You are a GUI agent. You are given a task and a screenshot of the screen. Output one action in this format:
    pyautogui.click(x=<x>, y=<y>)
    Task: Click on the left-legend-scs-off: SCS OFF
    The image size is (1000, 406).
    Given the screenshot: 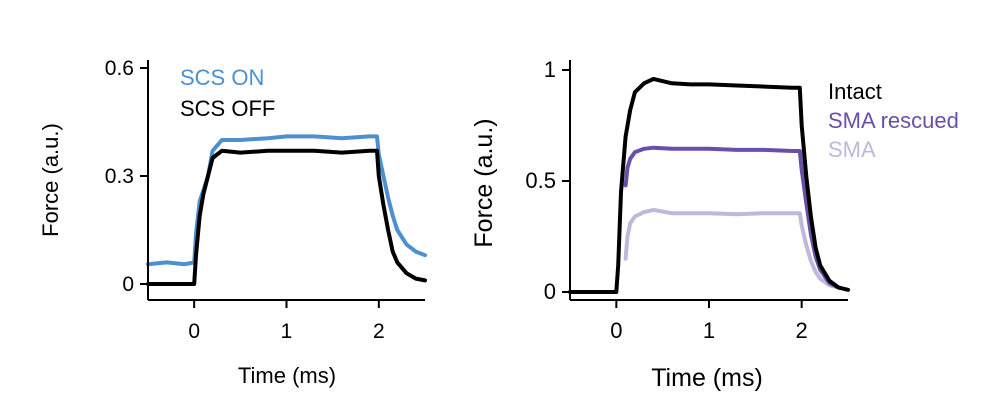 What is the action you would take?
    pyautogui.click(x=227, y=108)
    